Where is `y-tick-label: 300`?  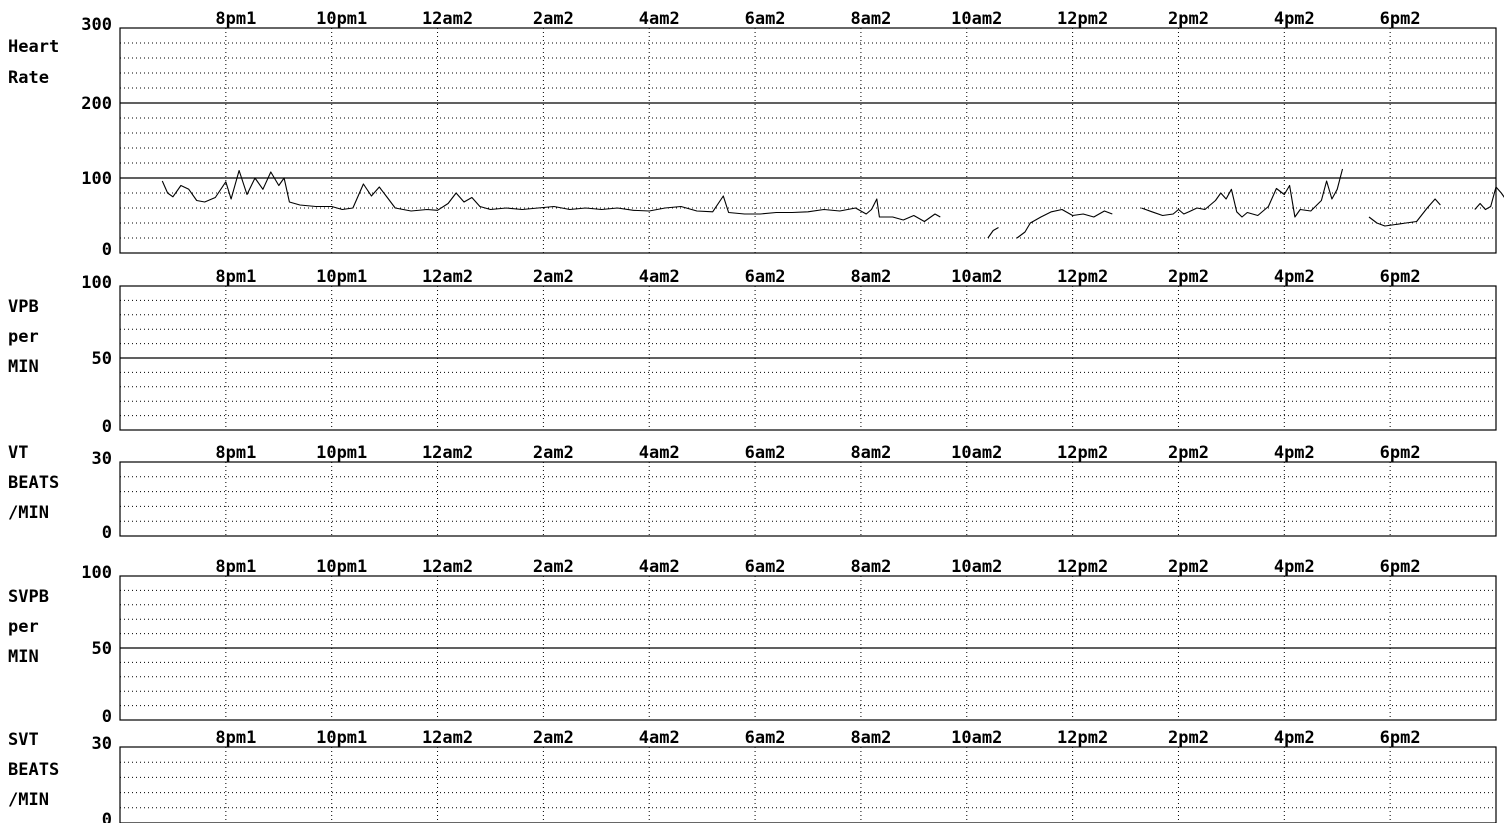
y-tick-label: 300 is located at coordinates (96, 25).